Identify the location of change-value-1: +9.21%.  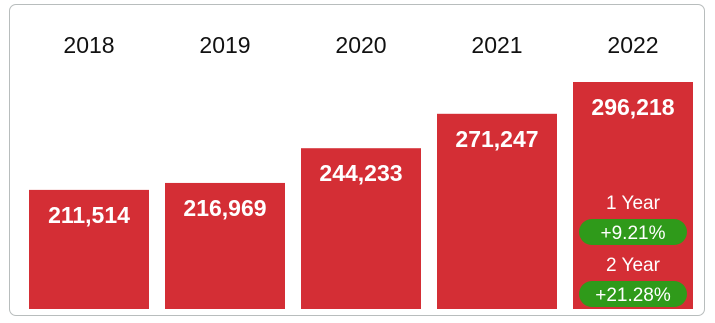
(633, 233).